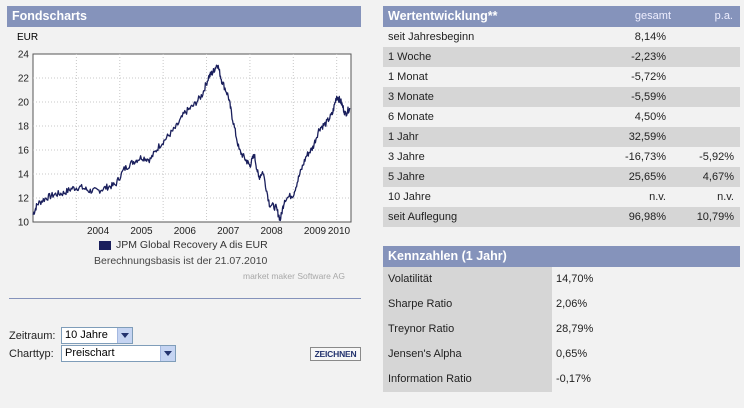  Describe the element at coordinates (411, 97) in the screenshot. I see `performance-period: 3 Monate` at that location.